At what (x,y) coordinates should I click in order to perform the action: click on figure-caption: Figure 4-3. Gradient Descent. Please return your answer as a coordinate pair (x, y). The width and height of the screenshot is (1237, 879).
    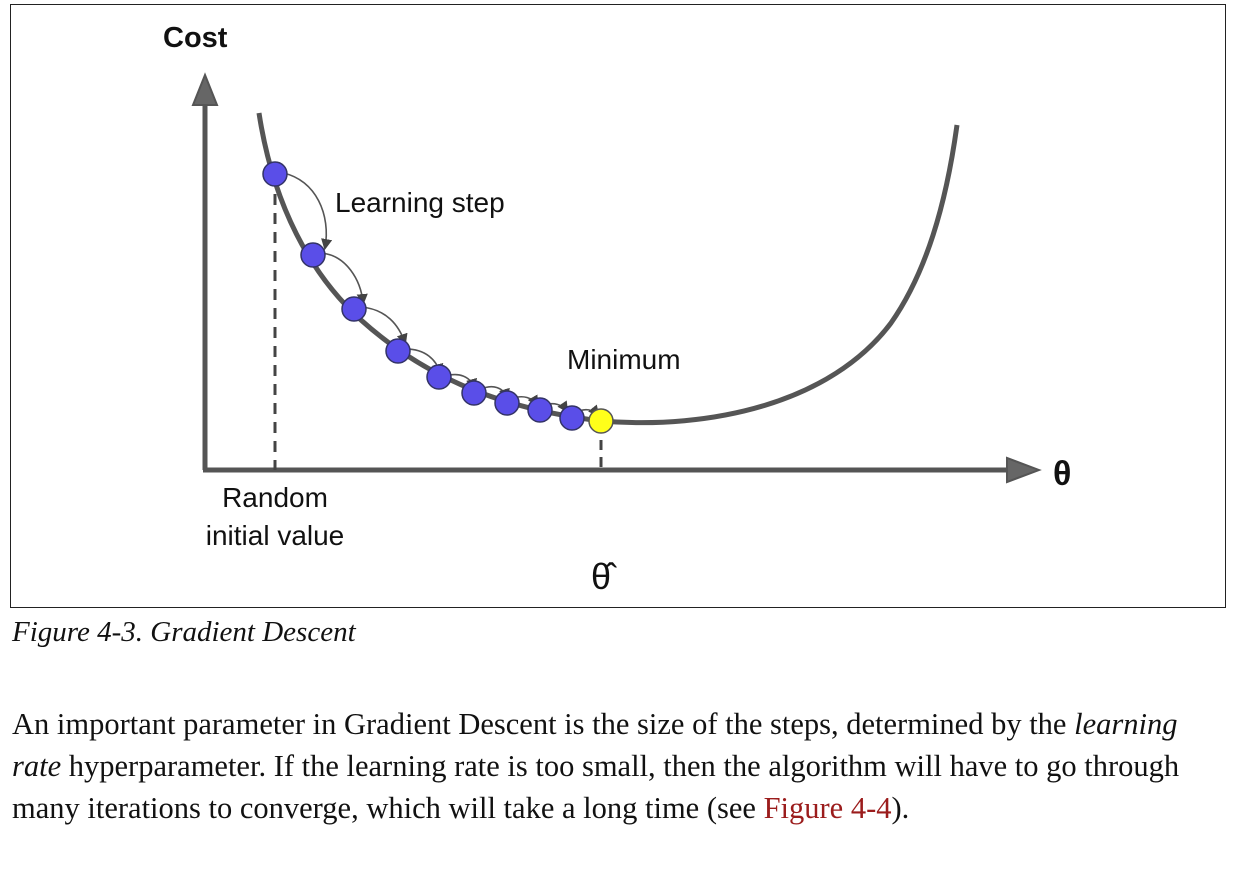
    Looking at the image, I should click on (184, 632).